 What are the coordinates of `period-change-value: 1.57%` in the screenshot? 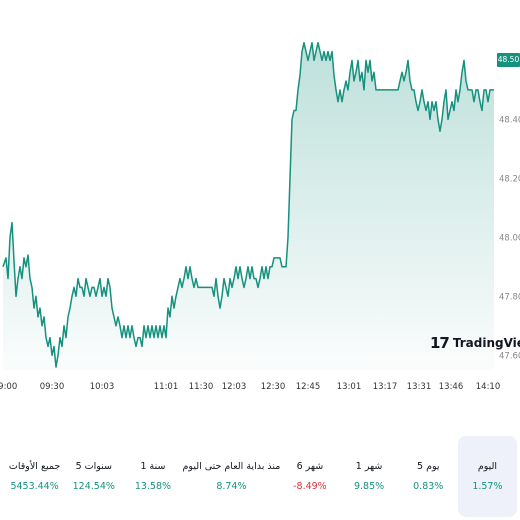 It's located at (487, 486).